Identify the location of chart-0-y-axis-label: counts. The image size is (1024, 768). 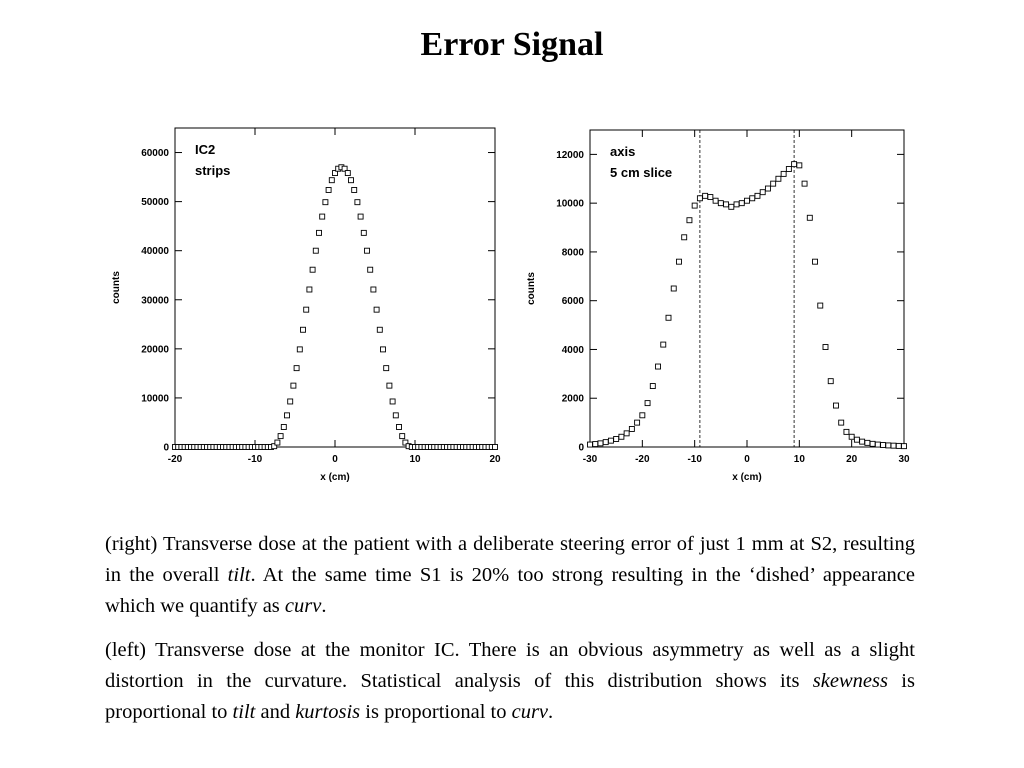
(116, 287).